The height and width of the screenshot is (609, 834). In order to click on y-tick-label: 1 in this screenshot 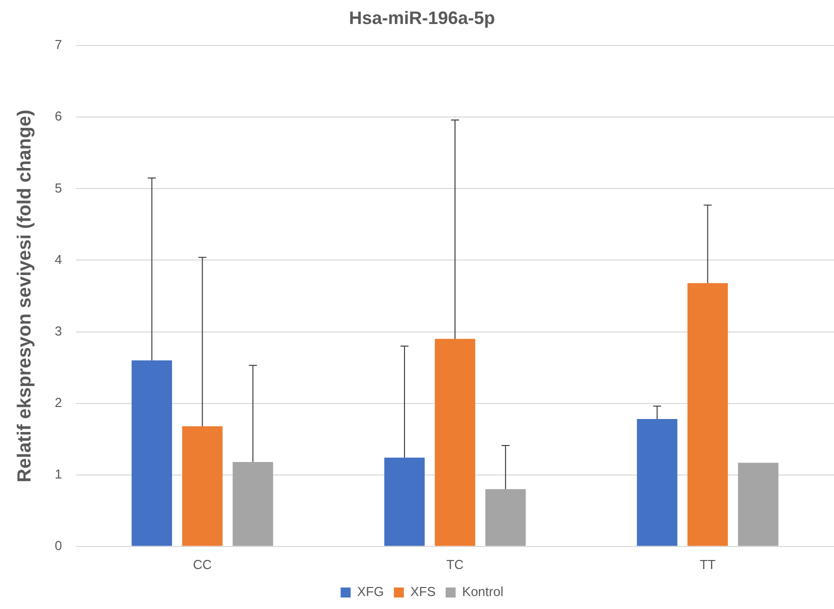, I will do `click(58, 474)`.